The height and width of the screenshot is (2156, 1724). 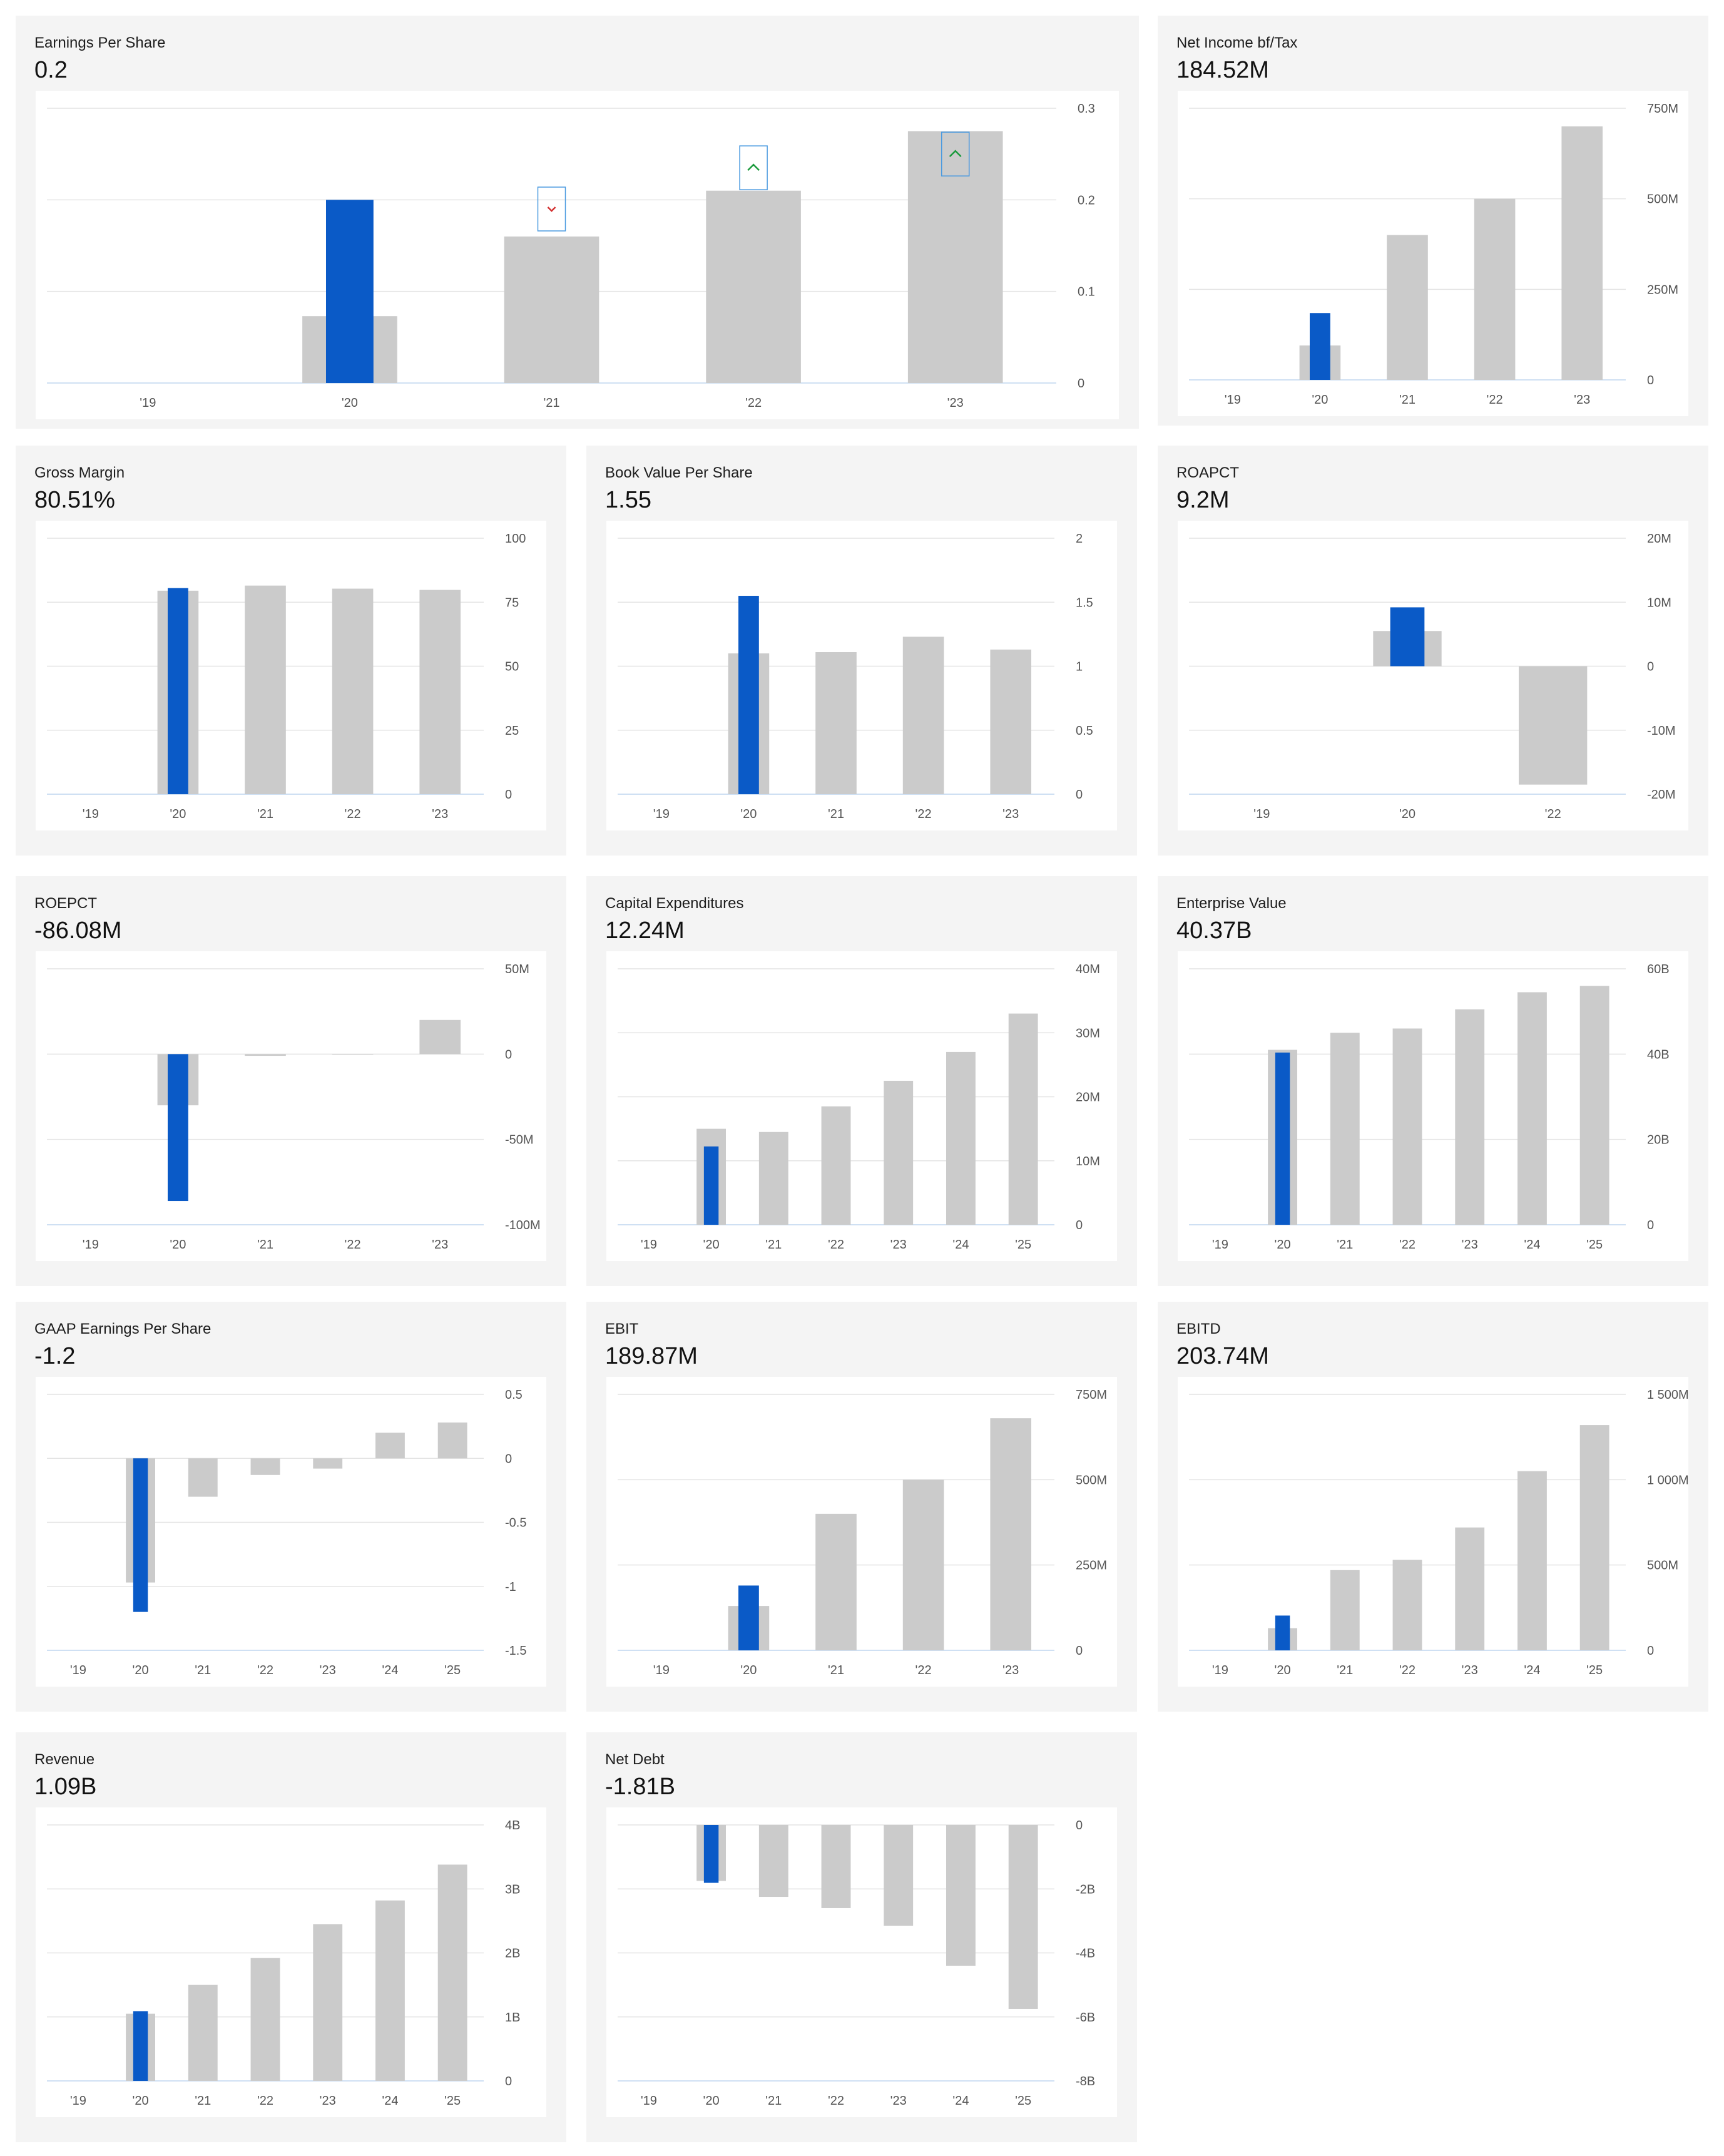 What do you see at coordinates (512, 1954) in the screenshot?
I see `y-tick-label: 2B` at bounding box center [512, 1954].